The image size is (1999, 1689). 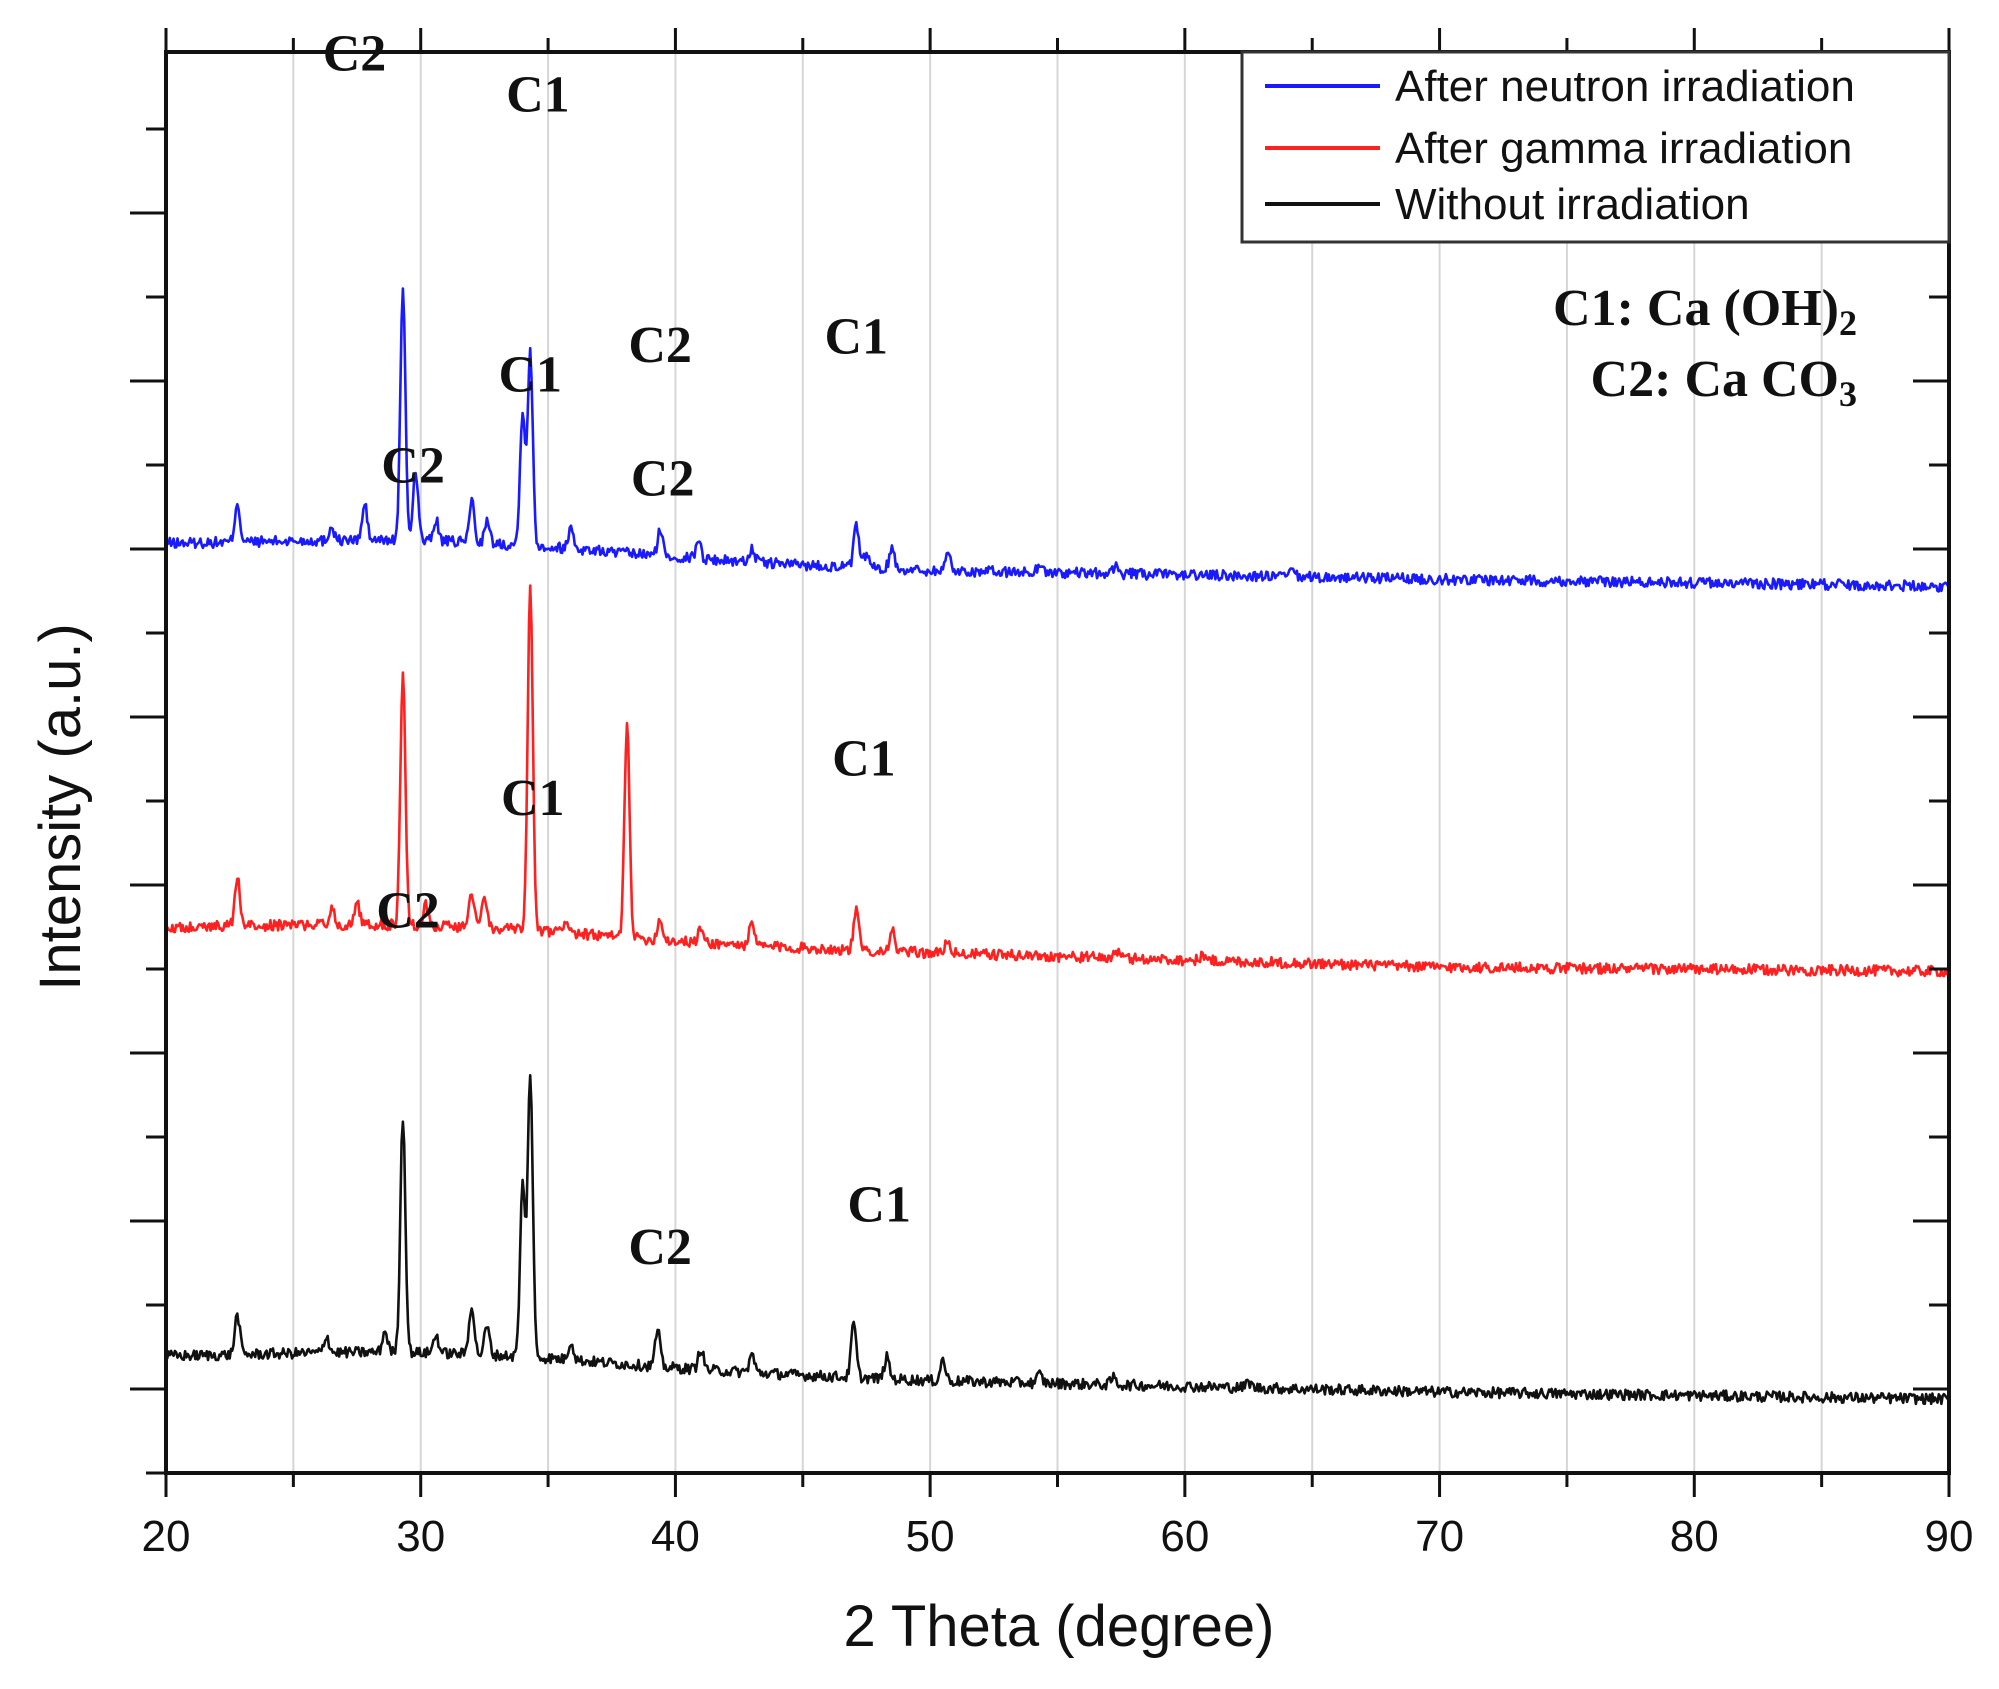 I want to click on phase-key-c2-label: C2, so click(x=1623, y=379).